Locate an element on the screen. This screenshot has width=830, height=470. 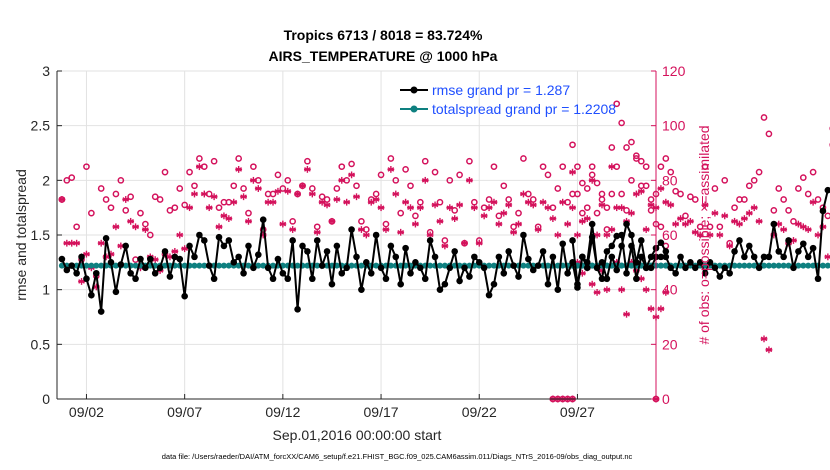
x-axis-label: Sep.01,2016 00:00:00 start is located at coordinates (357, 435).